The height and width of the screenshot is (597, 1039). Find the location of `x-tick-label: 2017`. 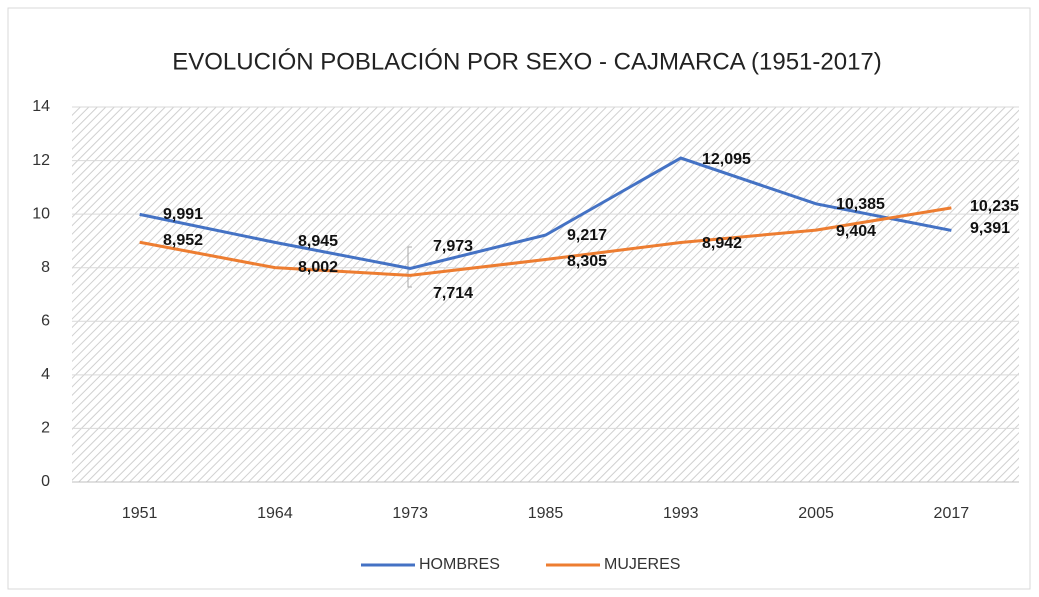

x-tick-label: 2017 is located at coordinates (952, 513).